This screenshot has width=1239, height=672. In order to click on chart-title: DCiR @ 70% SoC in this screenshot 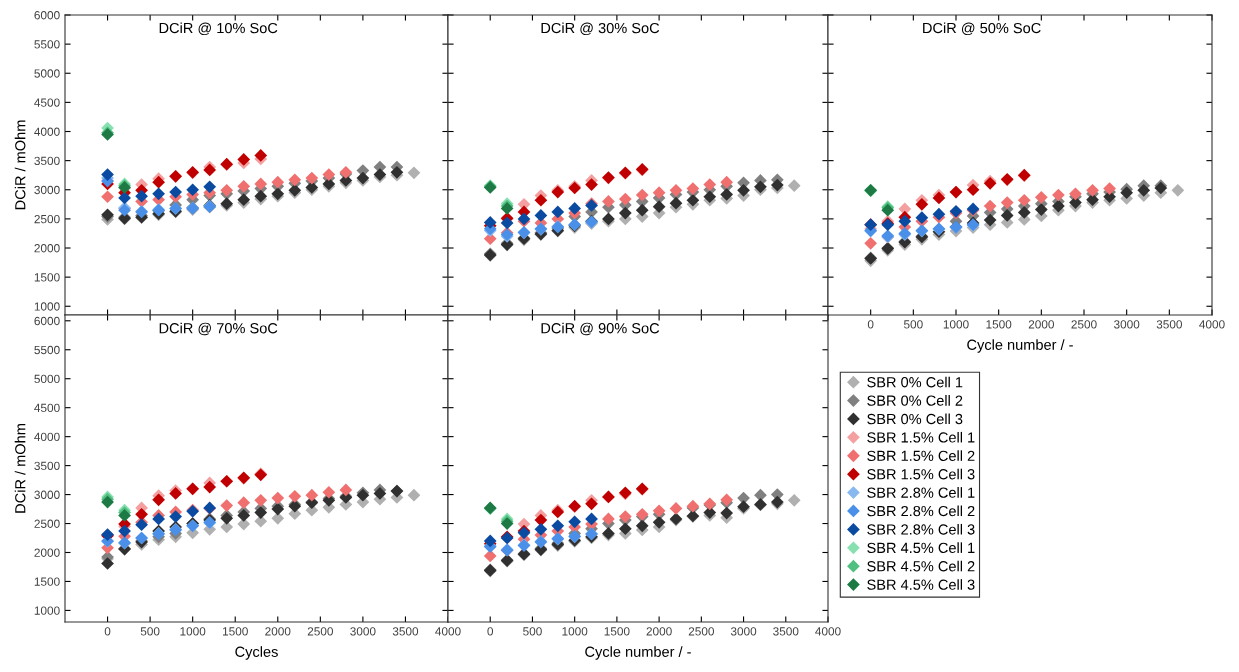, I will do `click(218, 329)`.